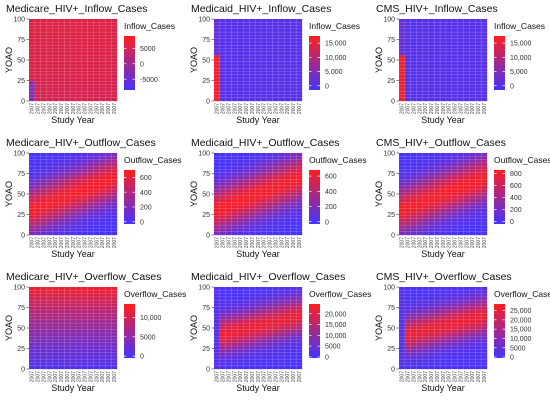  What do you see at coordinates (516, 210) in the screenshot?
I see `legend-tick-label: 200` at bounding box center [516, 210].